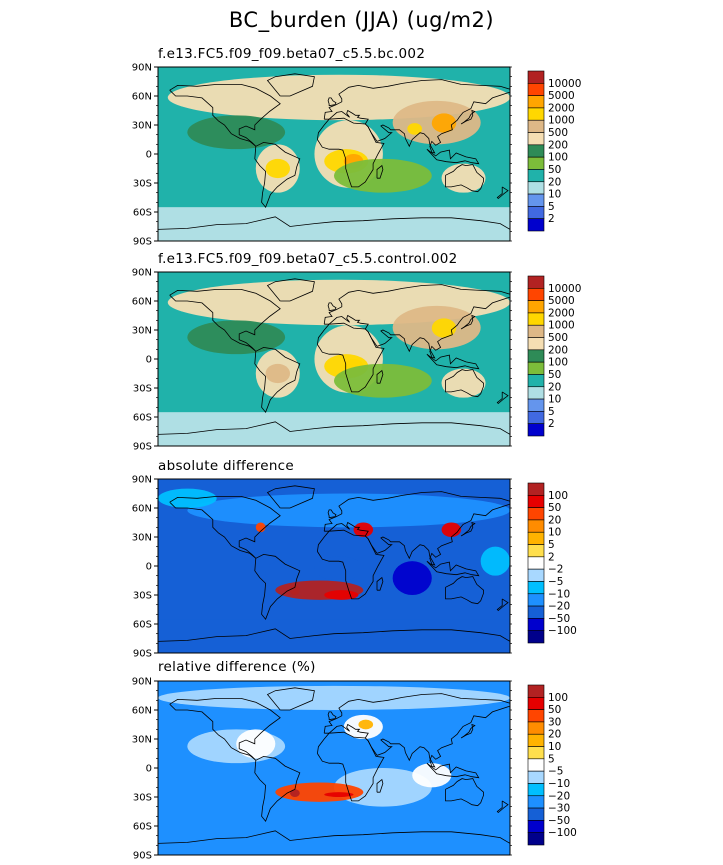  What do you see at coordinates (416, 116) in the screenshot?
I see `coastline-eurasia` at bounding box center [416, 116].